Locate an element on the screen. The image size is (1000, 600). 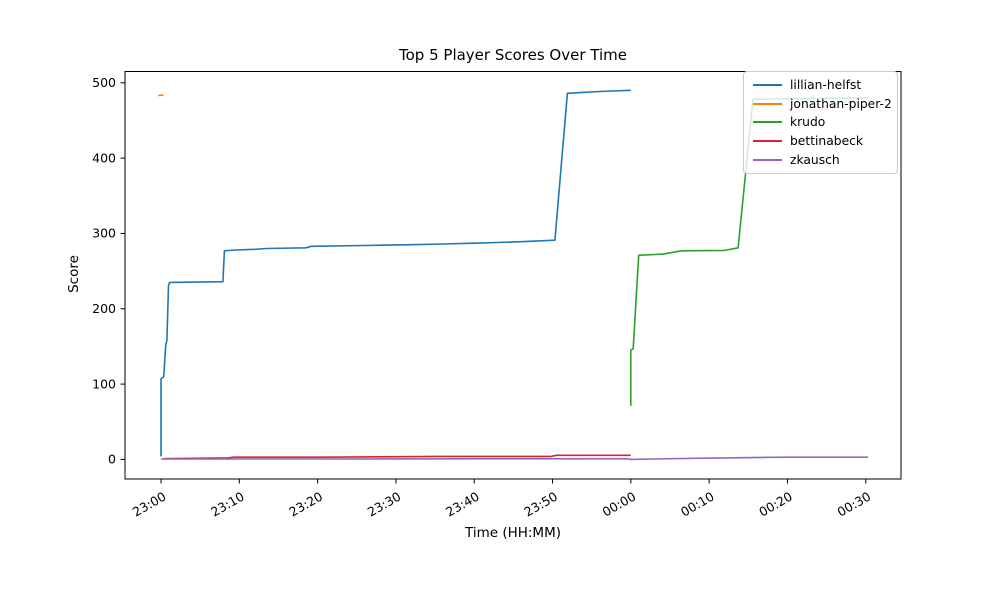
legend-item: jonathan-piper-2 is located at coordinates (822, 103).